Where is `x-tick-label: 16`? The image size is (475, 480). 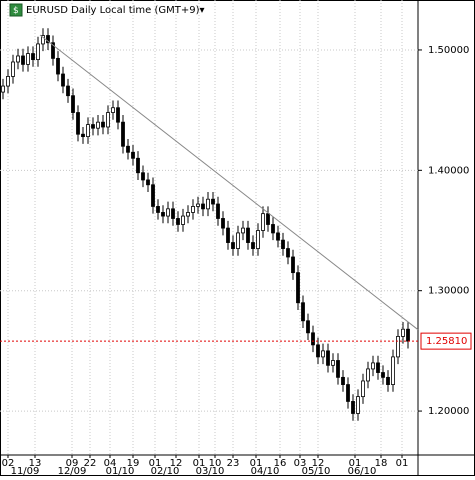 x-tick-label: 16 is located at coordinates (280, 463).